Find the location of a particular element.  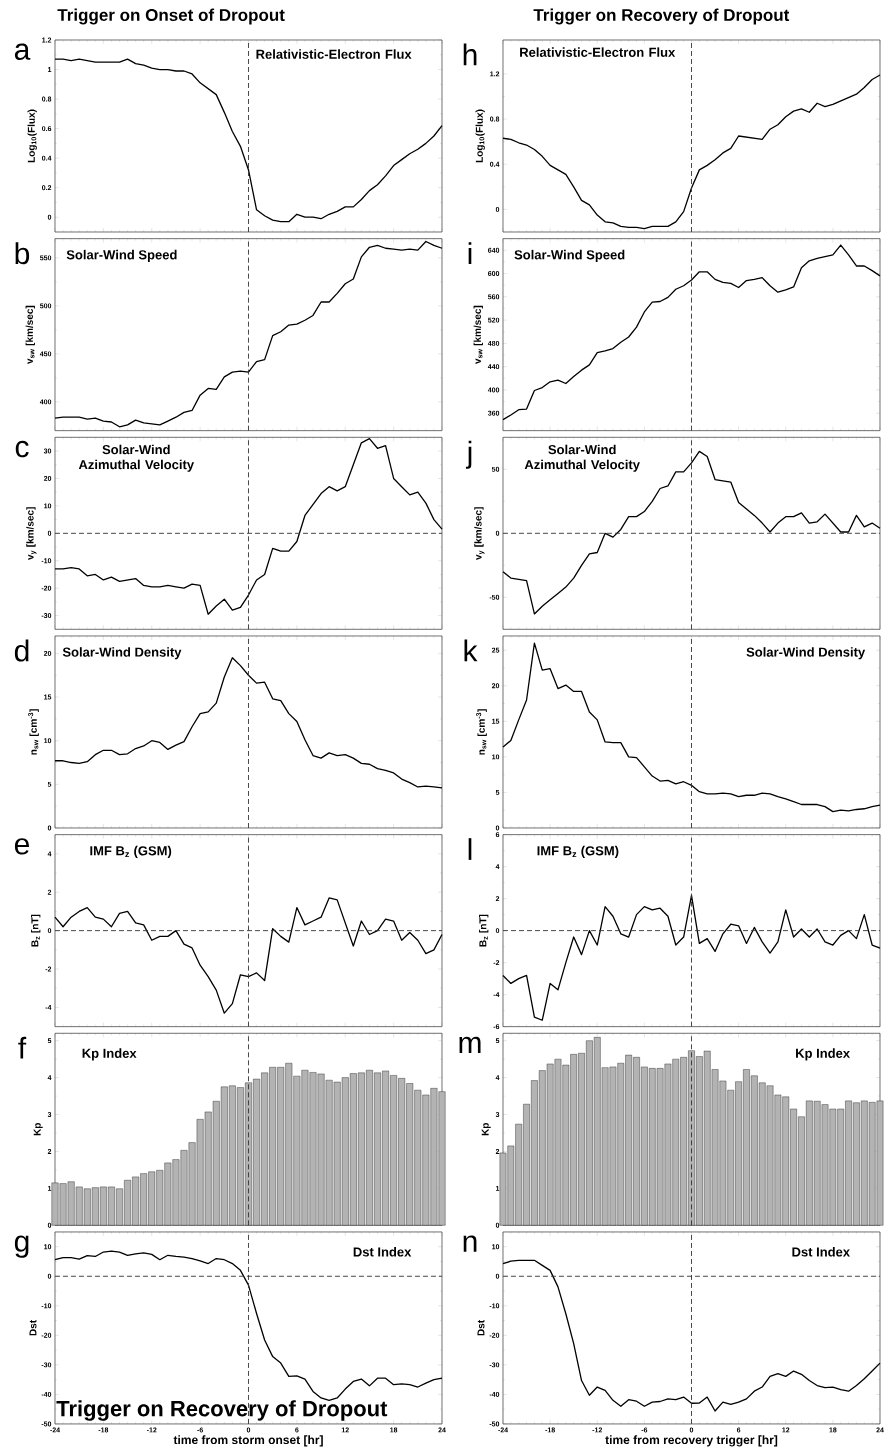

text: b is located at coordinates (22, 253).